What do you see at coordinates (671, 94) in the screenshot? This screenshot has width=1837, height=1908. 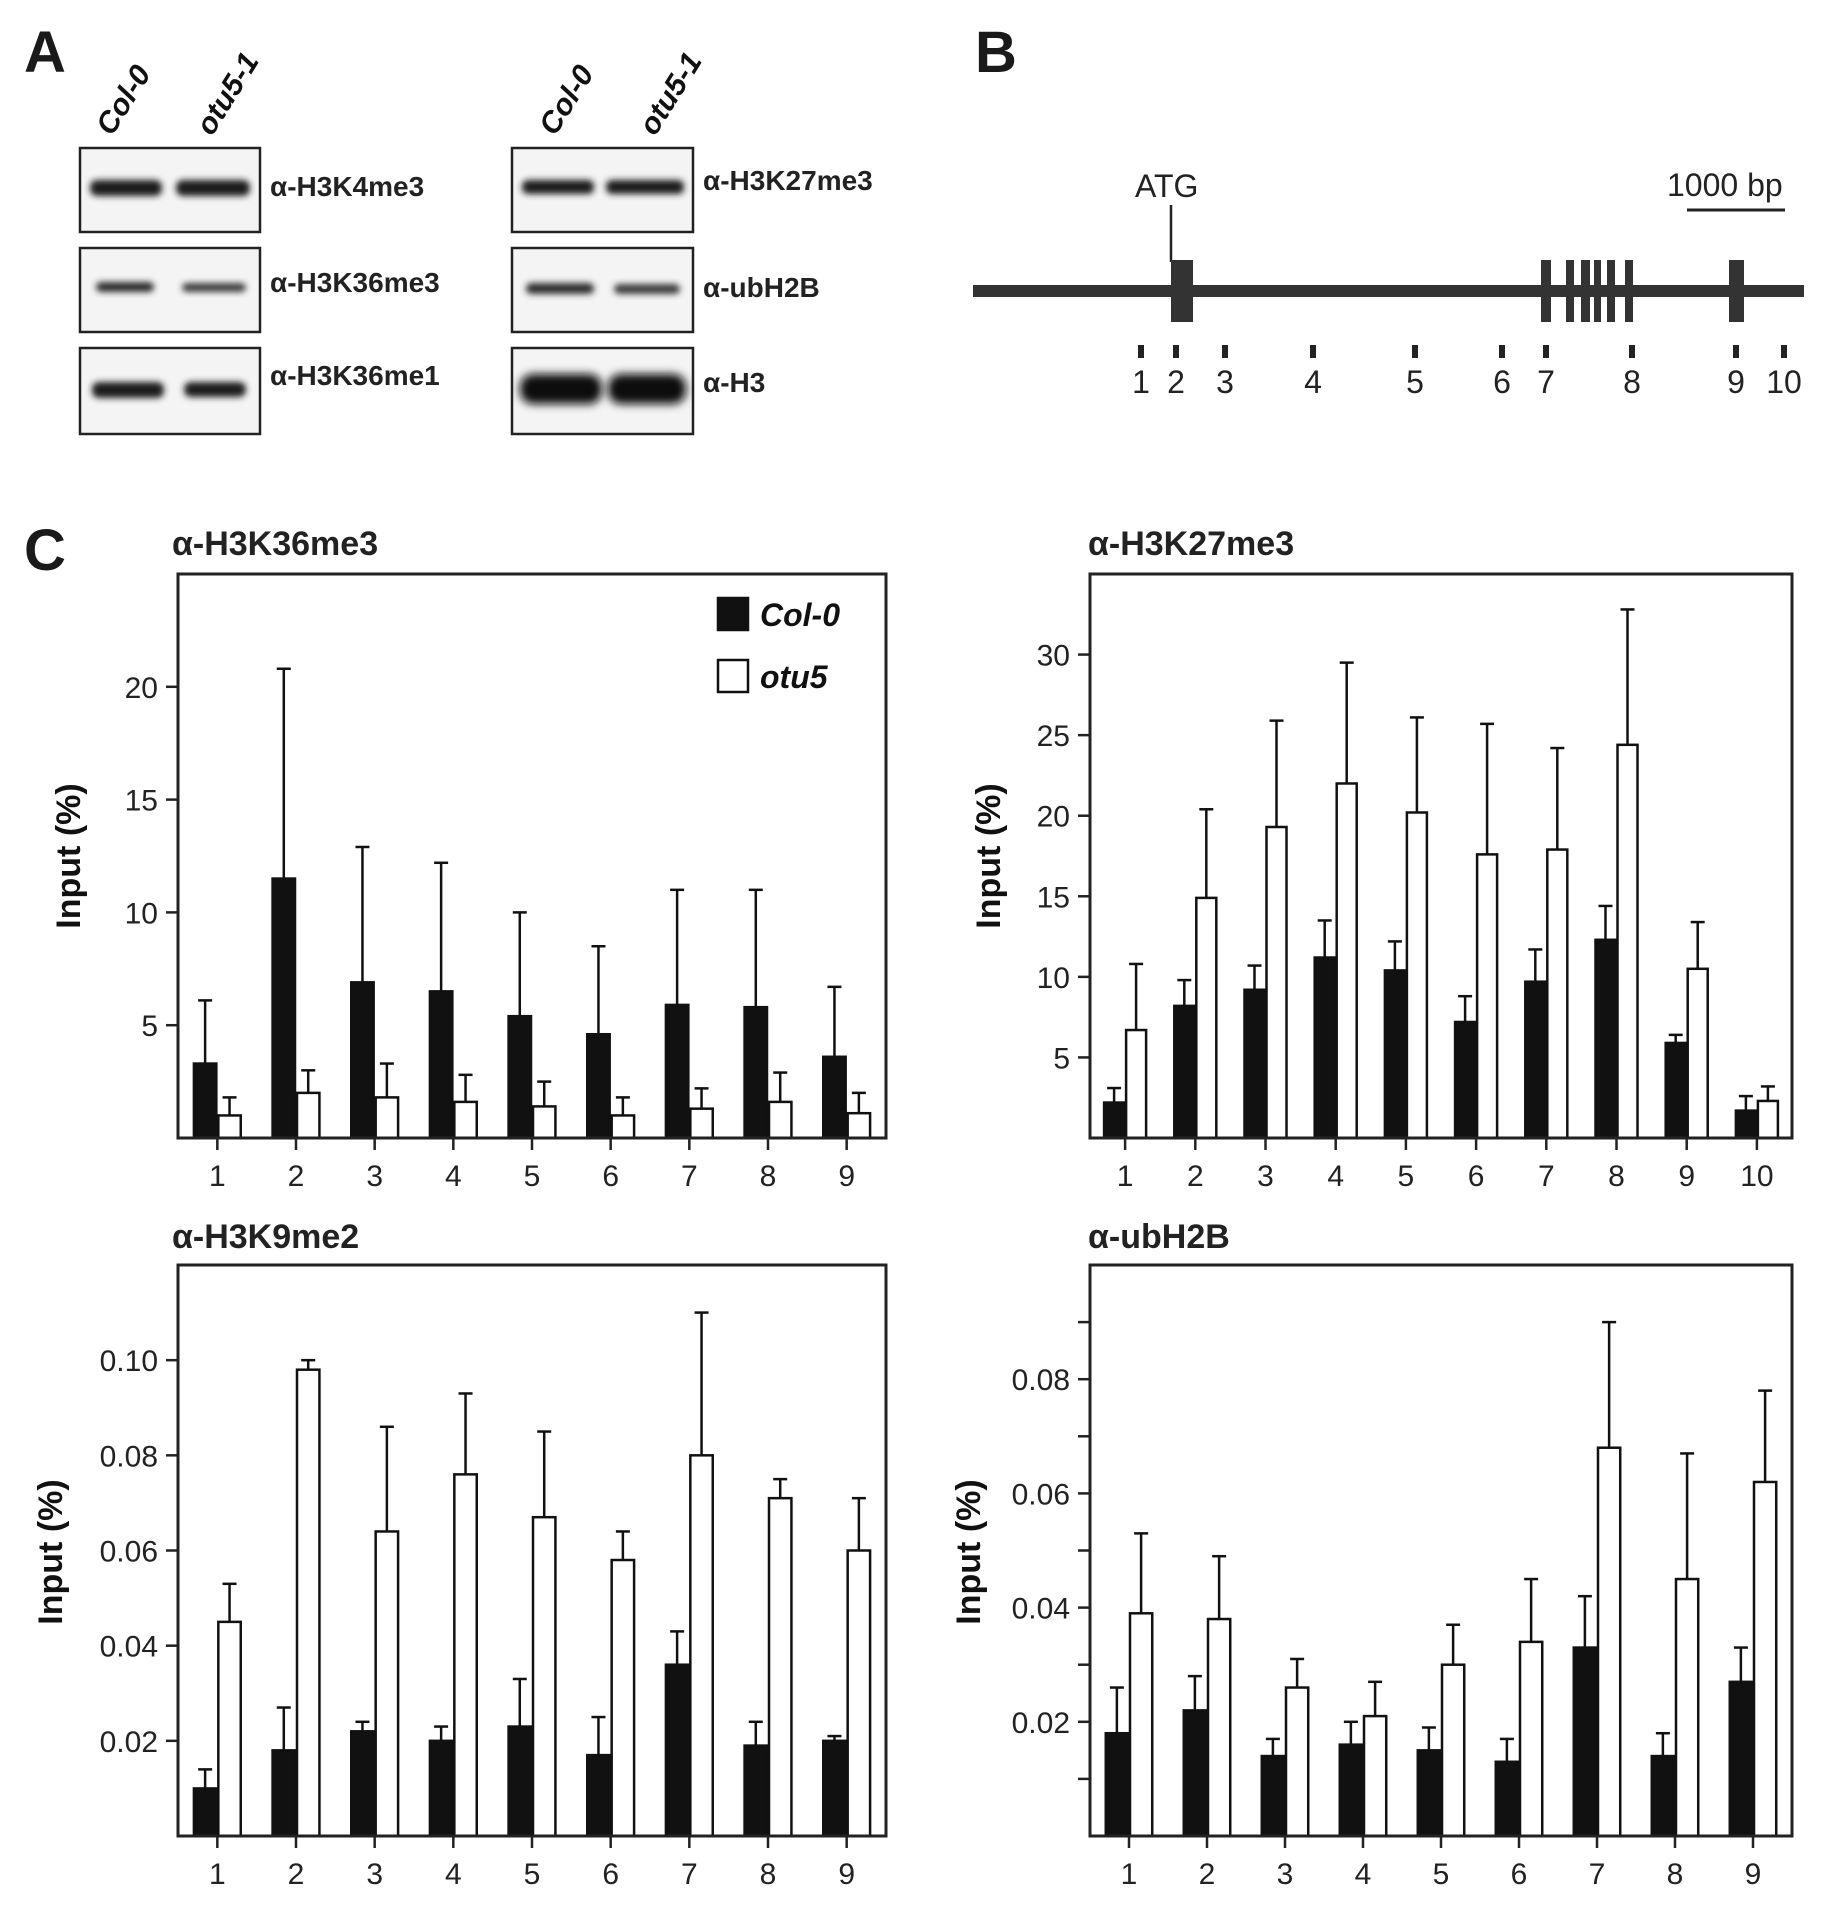 I see `lane-label-otu5-right: otu5-1` at bounding box center [671, 94].